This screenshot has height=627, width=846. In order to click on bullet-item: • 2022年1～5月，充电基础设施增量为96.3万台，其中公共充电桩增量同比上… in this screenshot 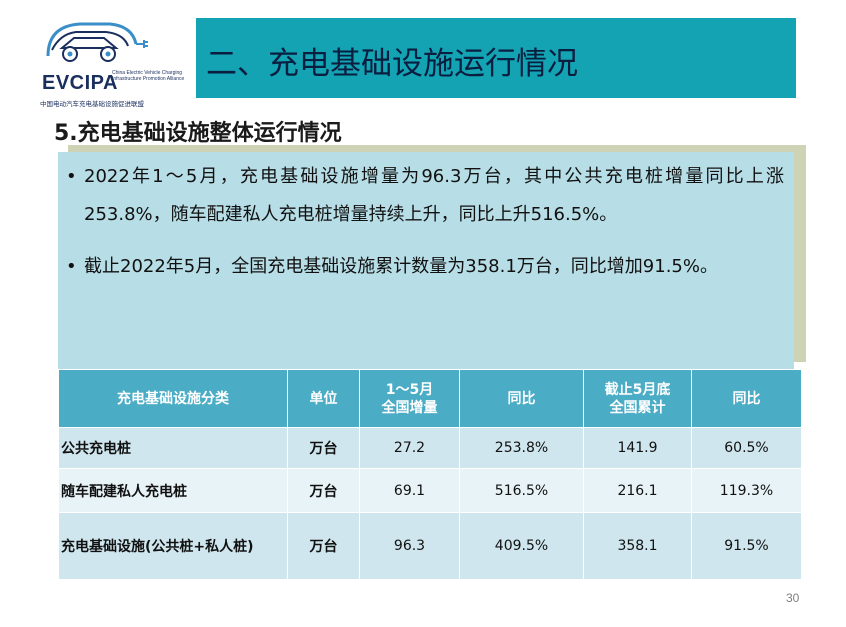, I will do `click(425, 196)`.